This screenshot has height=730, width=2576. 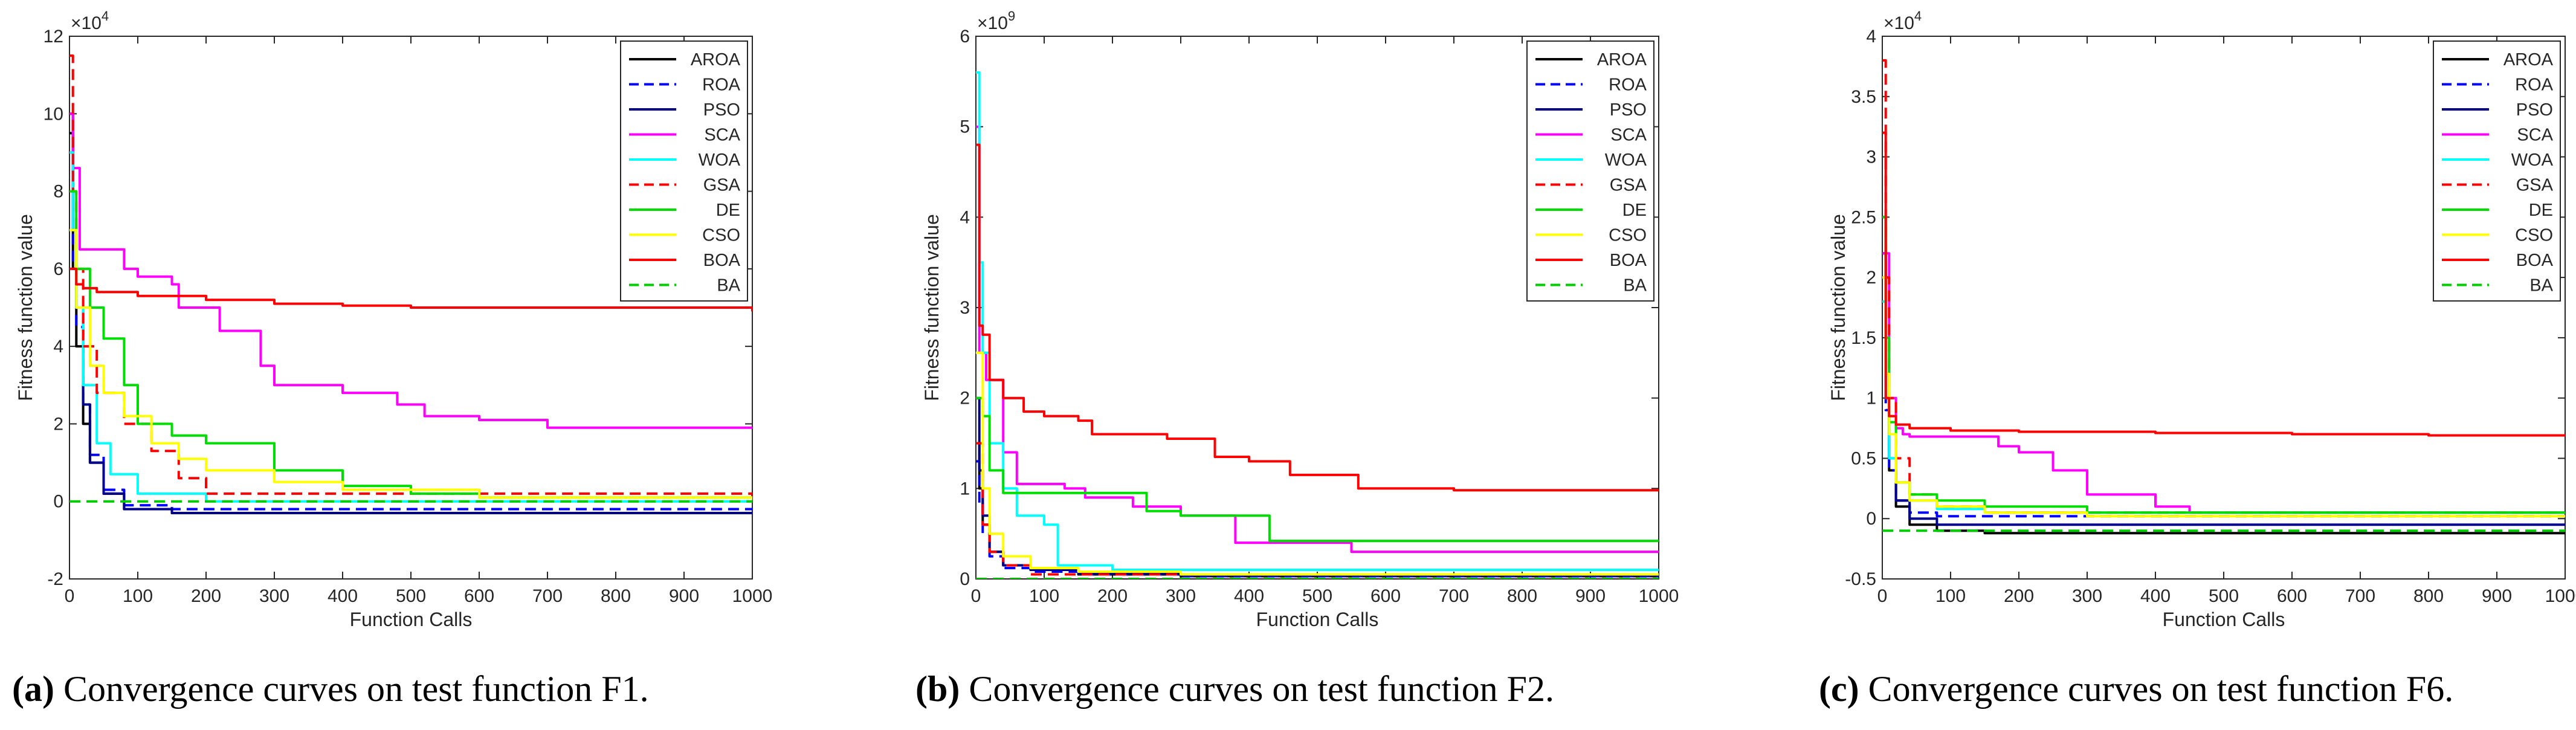 What do you see at coordinates (1871, 399) in the screenshot?
I see `y-tick-label: 1` at bounding box center [1871, 399].